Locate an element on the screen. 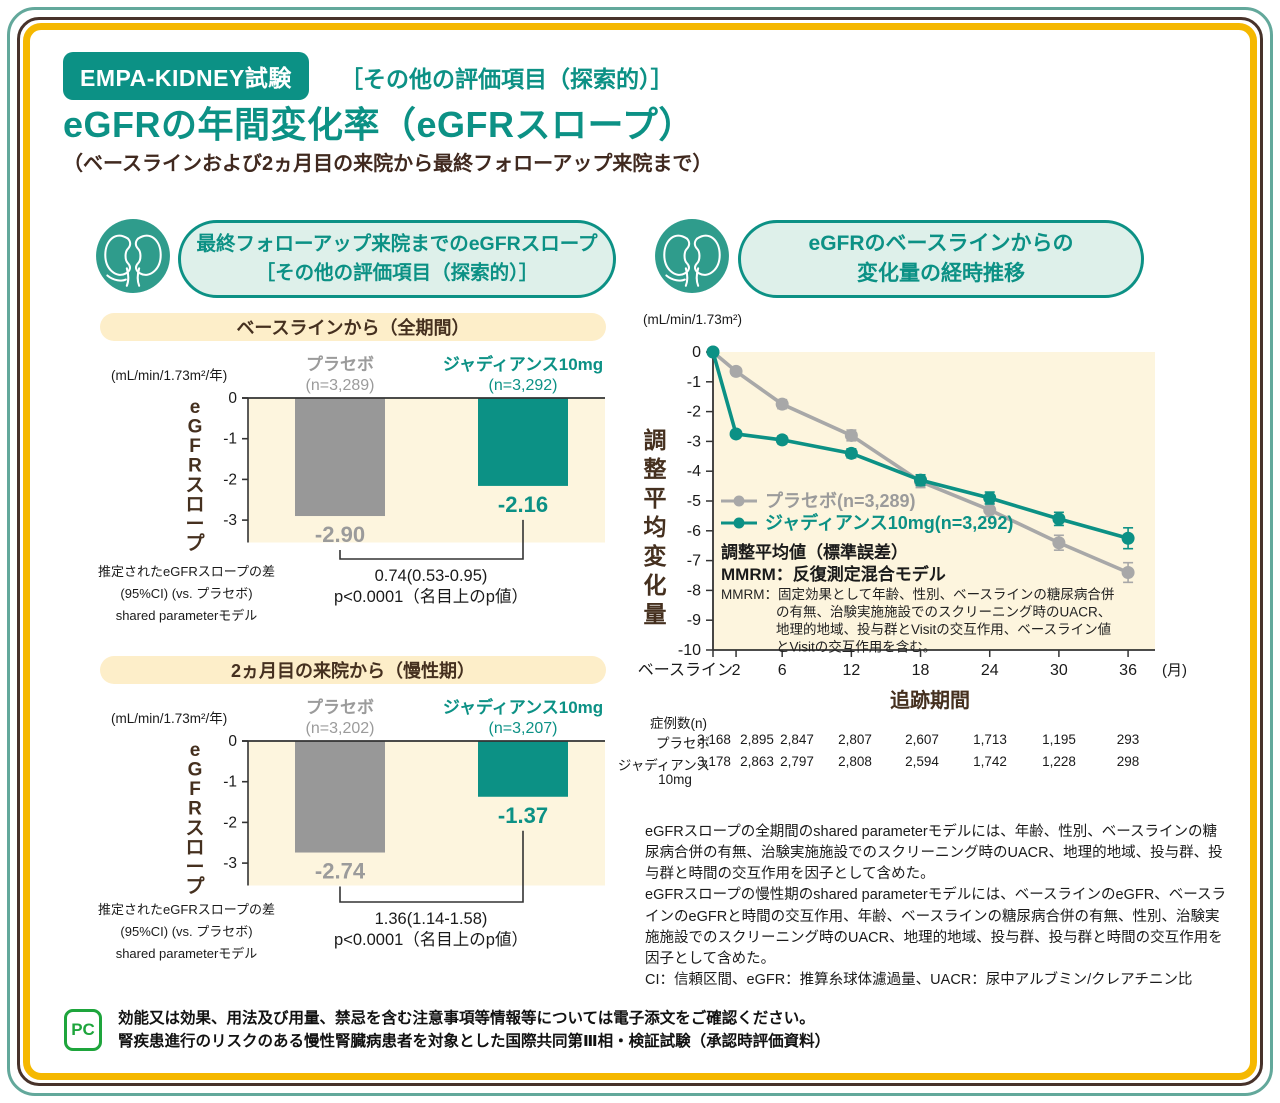 The image size is (1280, 1103). y-axis-title-char: R is located at coordinates (195, 809).